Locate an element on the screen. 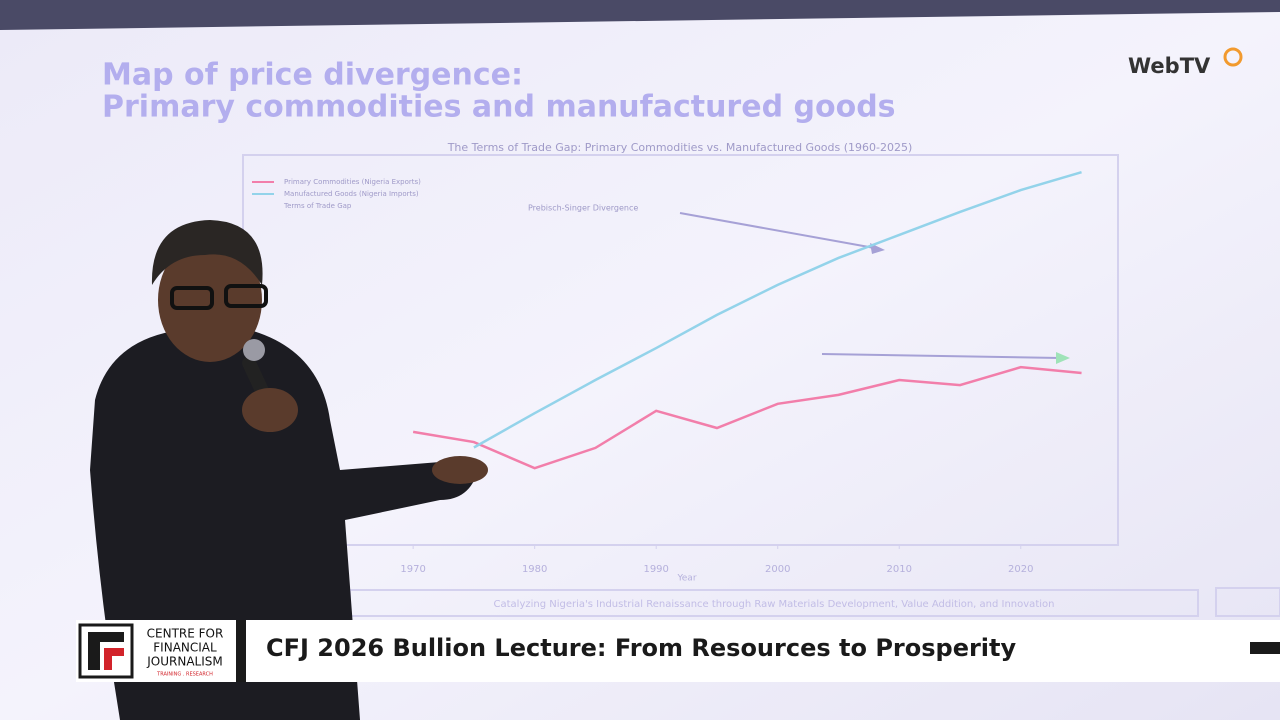  x-tick-label: 1970 is located at coordinates (412, 569).